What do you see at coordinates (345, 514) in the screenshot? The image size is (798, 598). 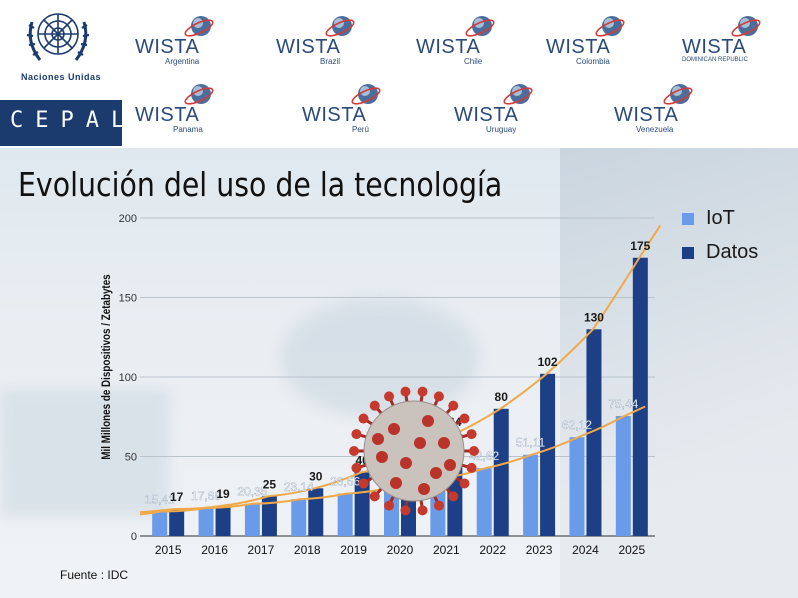 I see `bar-iot-2019` at bounding box center [345, 514].